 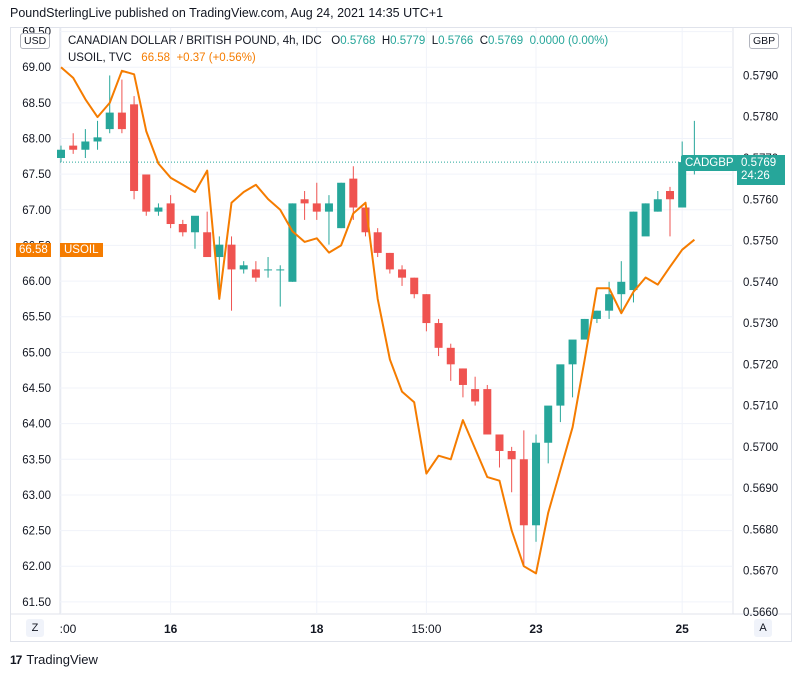 I want to click on gbp-axis-badge: GBP, so click(x=764, y=41).